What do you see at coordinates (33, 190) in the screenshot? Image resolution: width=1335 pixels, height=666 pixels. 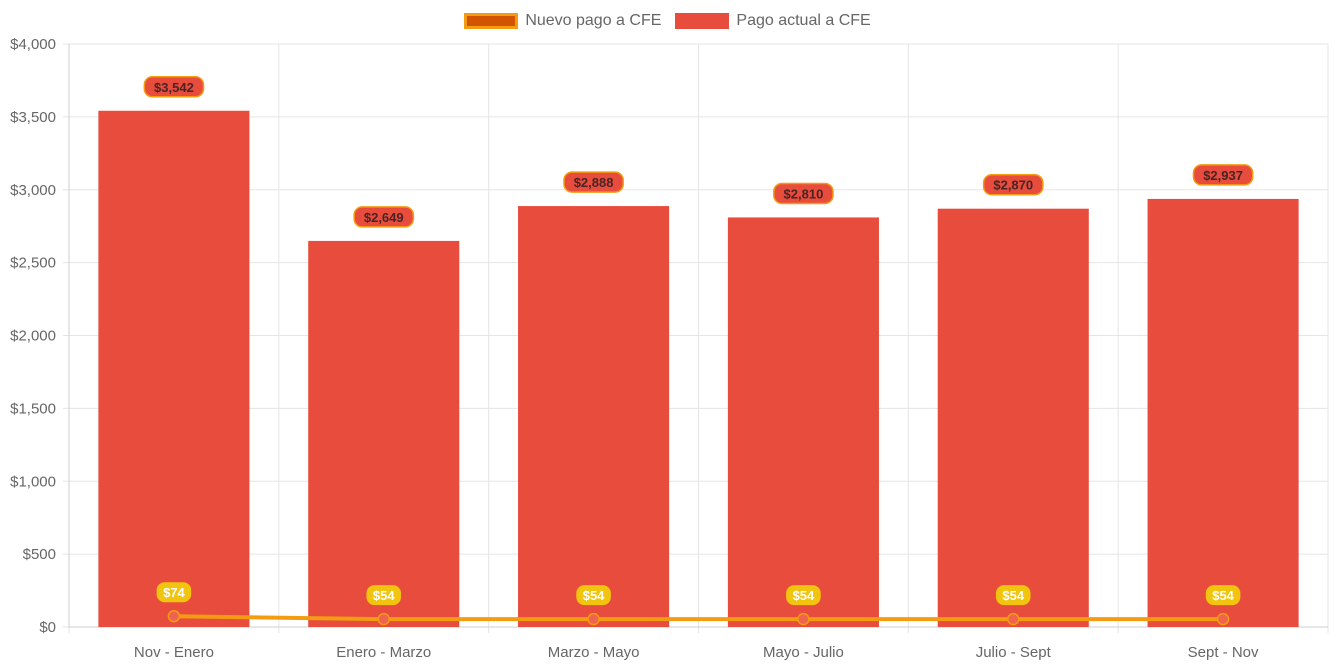 I see `y-tick-label: $3,000` at bounding box center [33, 190].